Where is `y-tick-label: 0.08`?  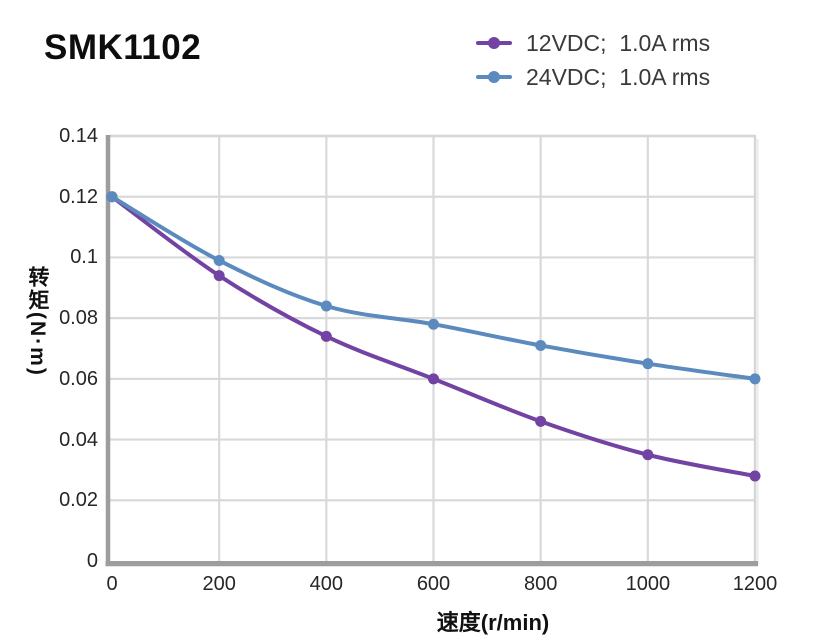
y-tick-label: 0.08 is located at coordinates (78, 318).